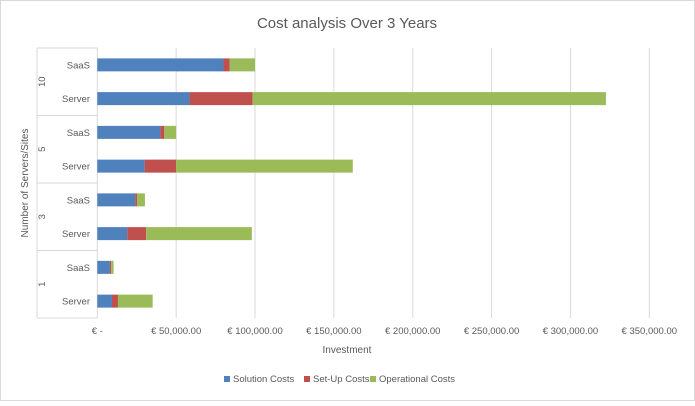 The width and height of the screenshot is (695, 406). Describe the element at coordinates (491, 331) in the screenshot. I see `x-tick-label: € 250,000.00` at that location.